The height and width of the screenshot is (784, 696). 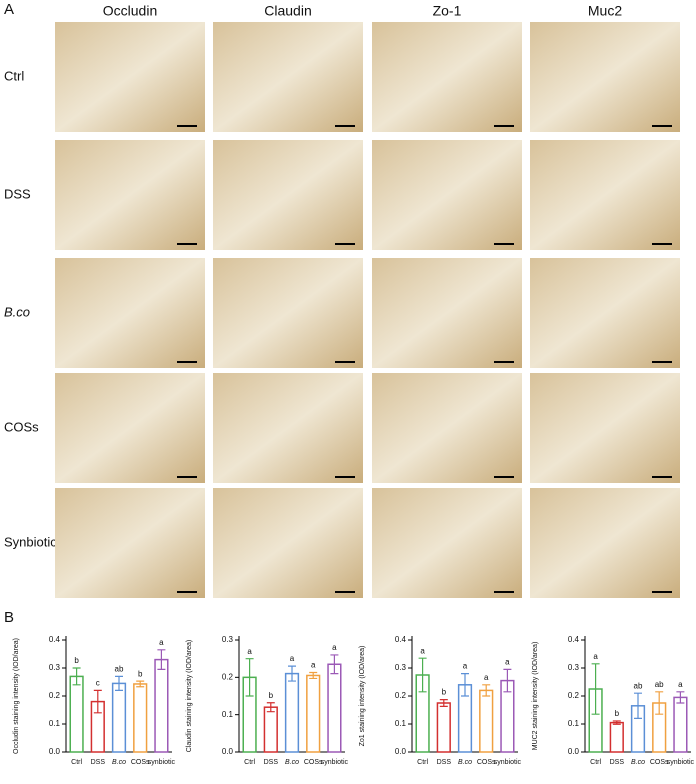 What do you see at coordinates (189, 696) in the screenshot?
I see `y-axis-label: Claudin staining intensity (IOD/area)` at bounding box center [189, 696].